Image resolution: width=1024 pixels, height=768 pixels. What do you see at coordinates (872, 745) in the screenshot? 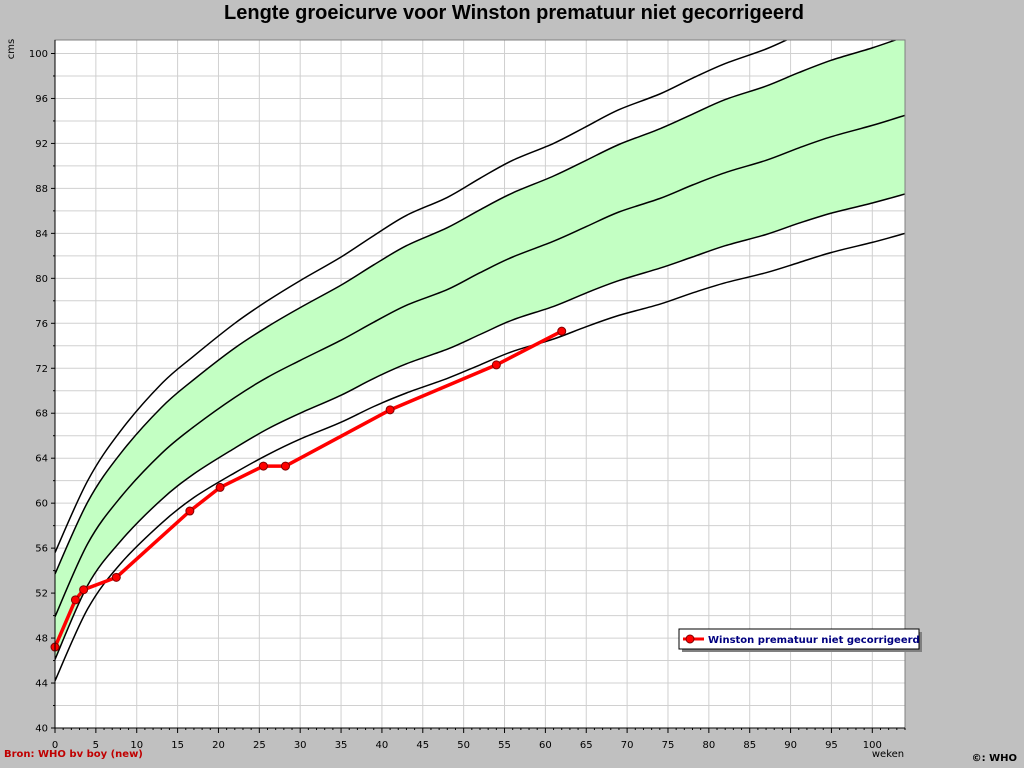
I see `x-tick-label: 100` at bounding box center [872, 745].